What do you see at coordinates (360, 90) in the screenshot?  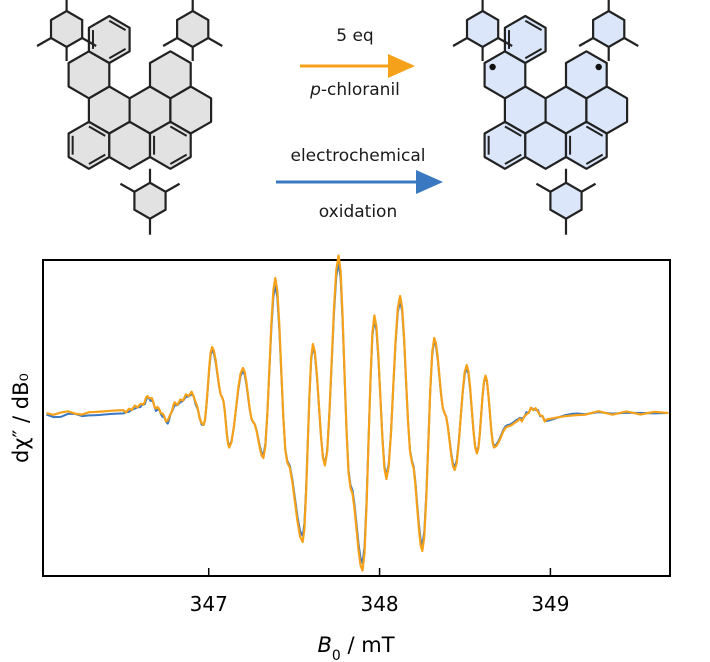 I see `oxidant-name: -chloranil` at bounding box center [360, 90].